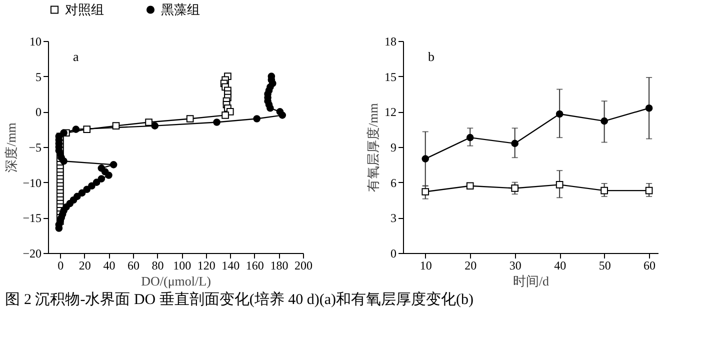 The height and width of the screenshot is (339, 701). I want to click on x-tick-label: 200, so click(303, 265).